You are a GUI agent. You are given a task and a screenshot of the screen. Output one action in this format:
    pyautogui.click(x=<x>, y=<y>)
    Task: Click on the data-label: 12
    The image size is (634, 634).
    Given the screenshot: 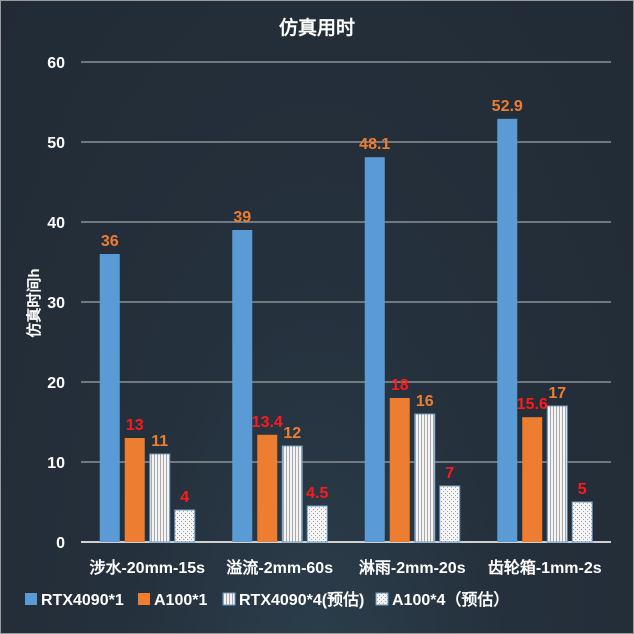 What is the action you would take?
    pyautogui.click(x=292, y=433)
    